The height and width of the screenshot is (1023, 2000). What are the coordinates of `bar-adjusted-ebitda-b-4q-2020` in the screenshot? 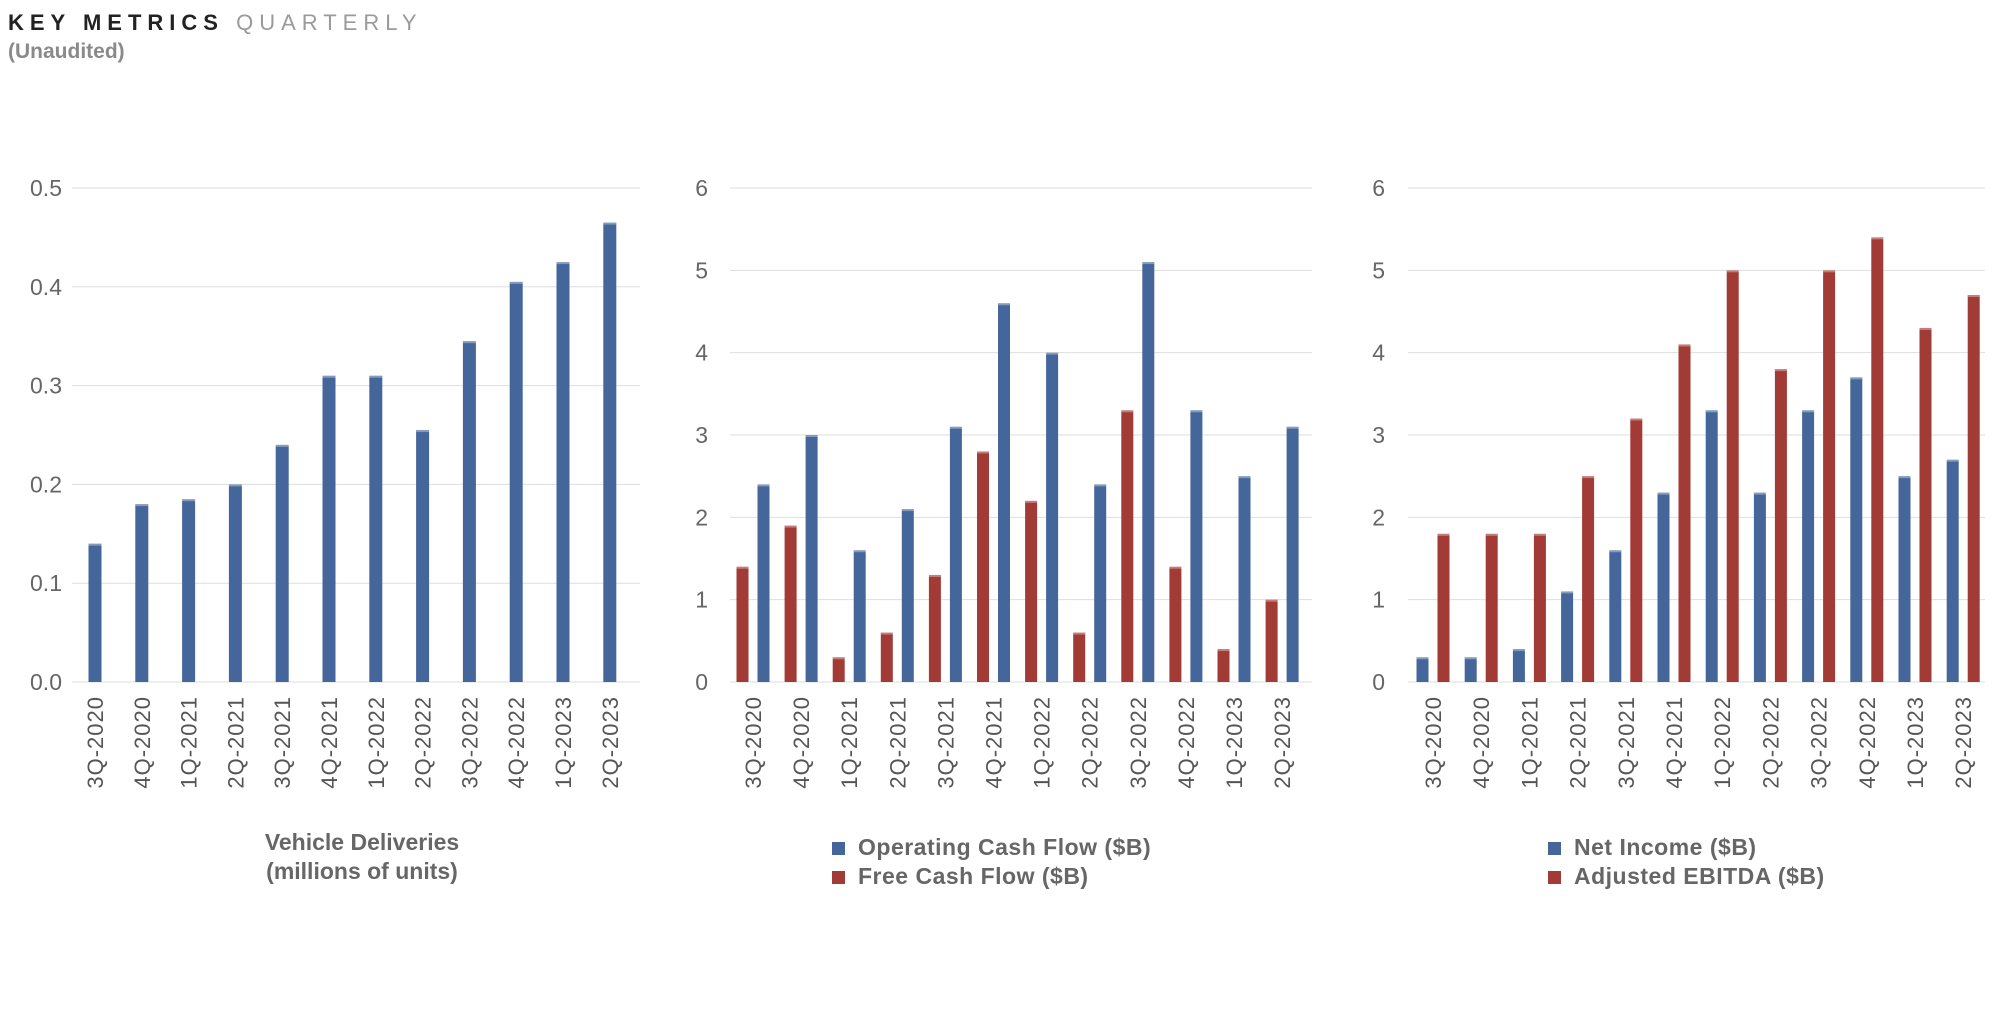 It's located at (1491, 607).